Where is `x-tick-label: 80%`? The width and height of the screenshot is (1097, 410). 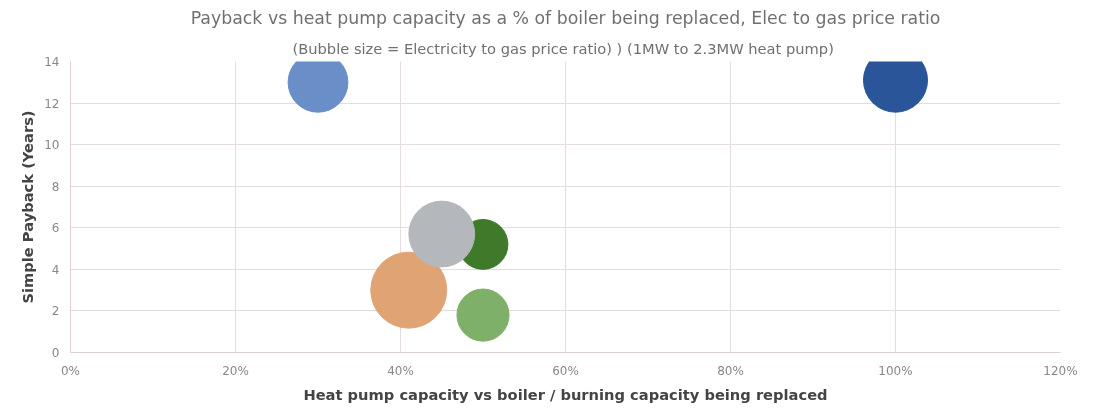 x-tick-label: 80% is located at coordinates (730, 370).